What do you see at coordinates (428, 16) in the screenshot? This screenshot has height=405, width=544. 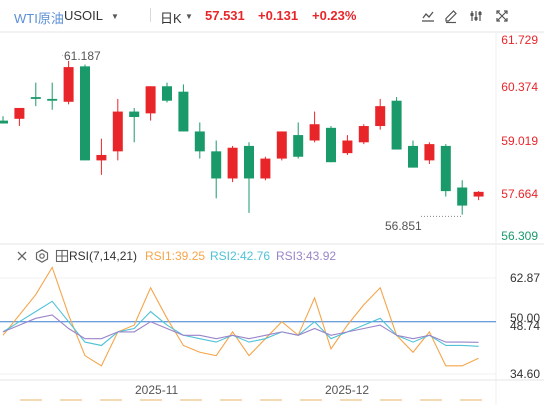 I see `line-chart-icon` at bounding box center [428, 16].